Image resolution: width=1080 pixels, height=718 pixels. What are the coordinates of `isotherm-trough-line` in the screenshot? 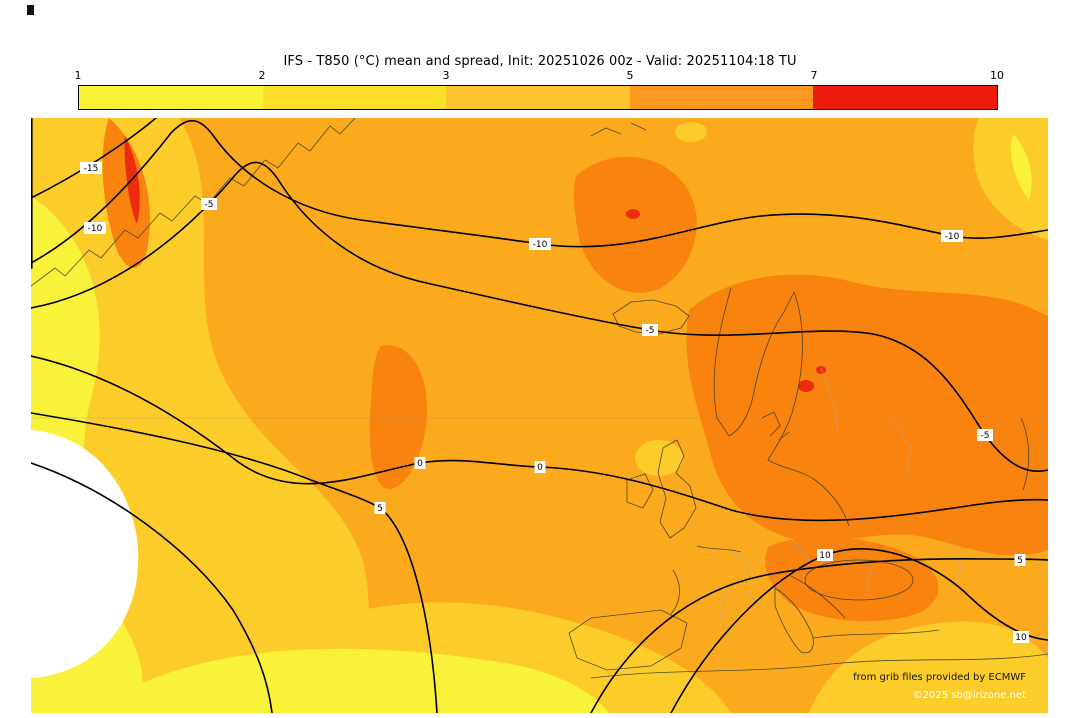 It's located at (152, 587).